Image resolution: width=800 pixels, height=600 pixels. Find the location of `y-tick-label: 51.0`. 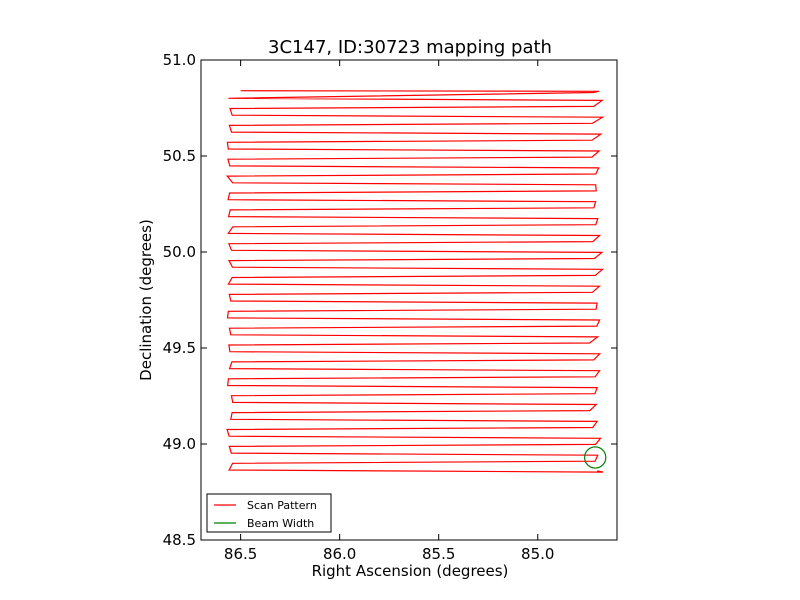

y-tick-label: 51.0 is located at coordinates (179, 60).